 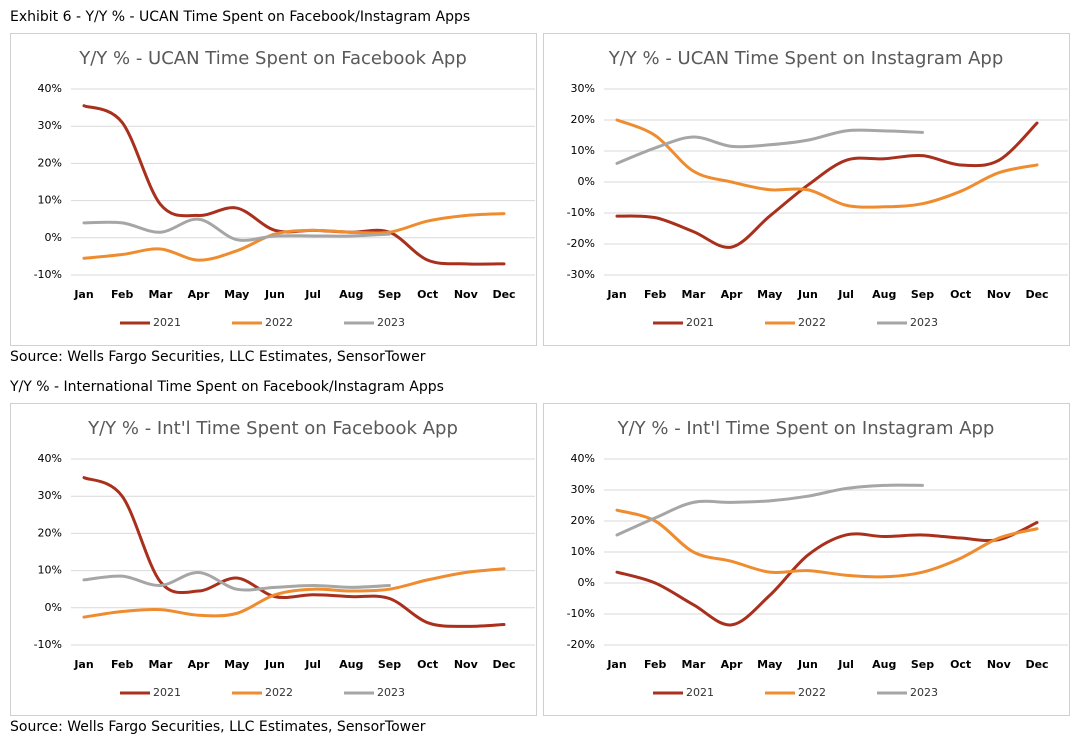 What do you see at coordinates (581, 644) in the screenshot?
I see `y-tick-label: -20%` at bounding box center [581, 644].